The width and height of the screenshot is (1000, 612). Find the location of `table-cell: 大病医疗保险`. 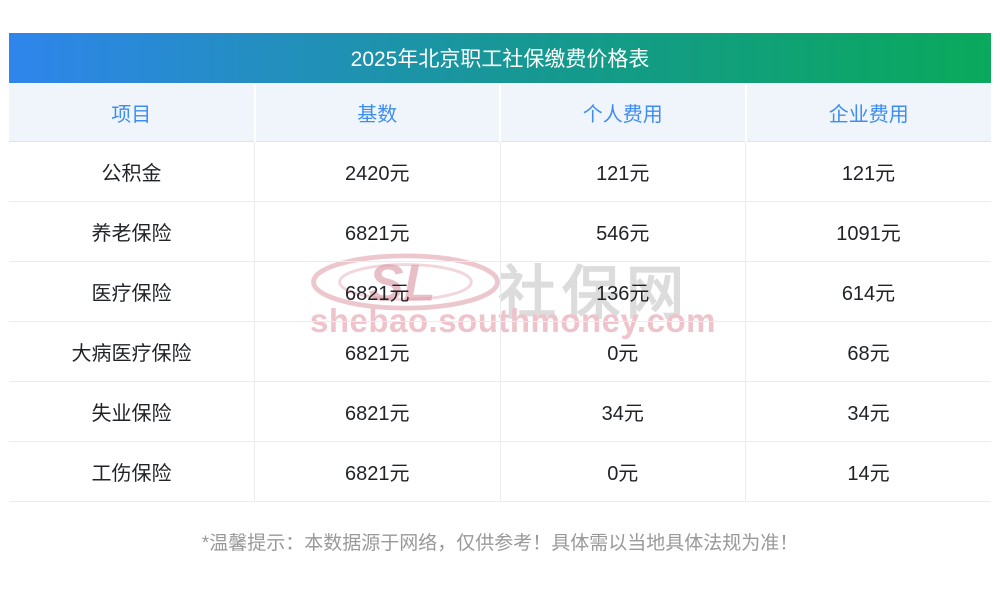

table-cell: 大病医疗保险 is located at coordinates (132, 351).